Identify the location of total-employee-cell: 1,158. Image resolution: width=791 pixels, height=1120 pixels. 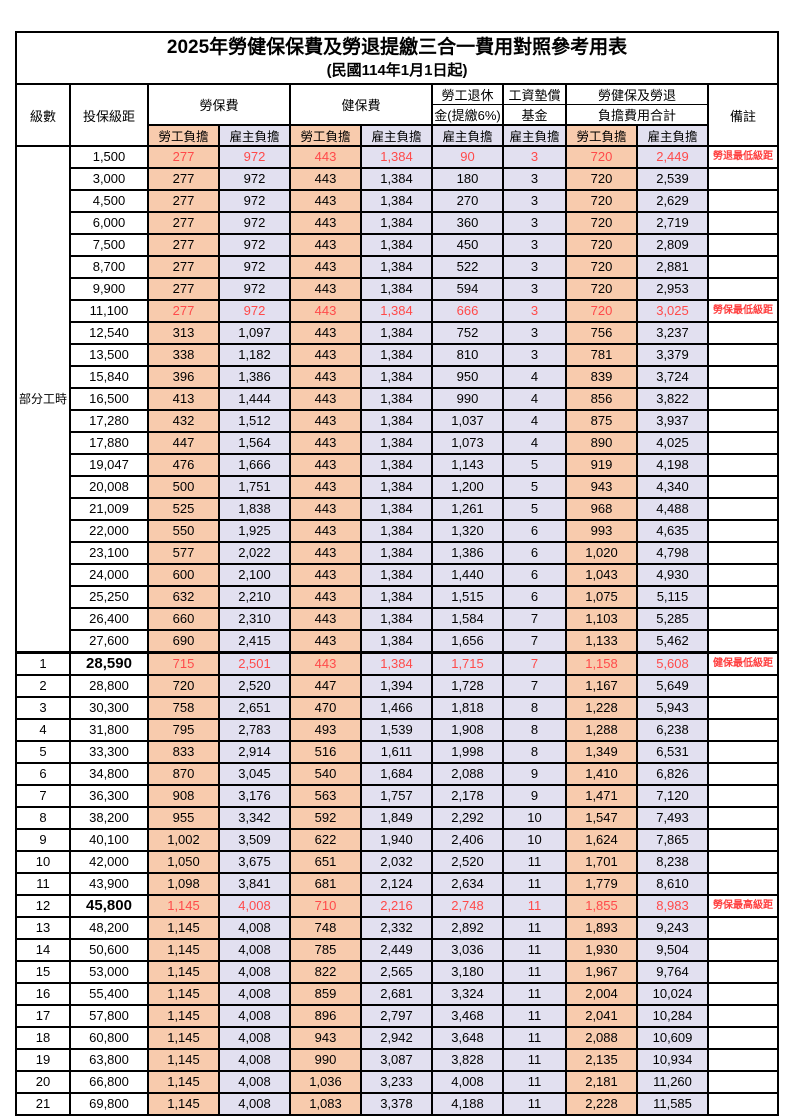
(601, 663).